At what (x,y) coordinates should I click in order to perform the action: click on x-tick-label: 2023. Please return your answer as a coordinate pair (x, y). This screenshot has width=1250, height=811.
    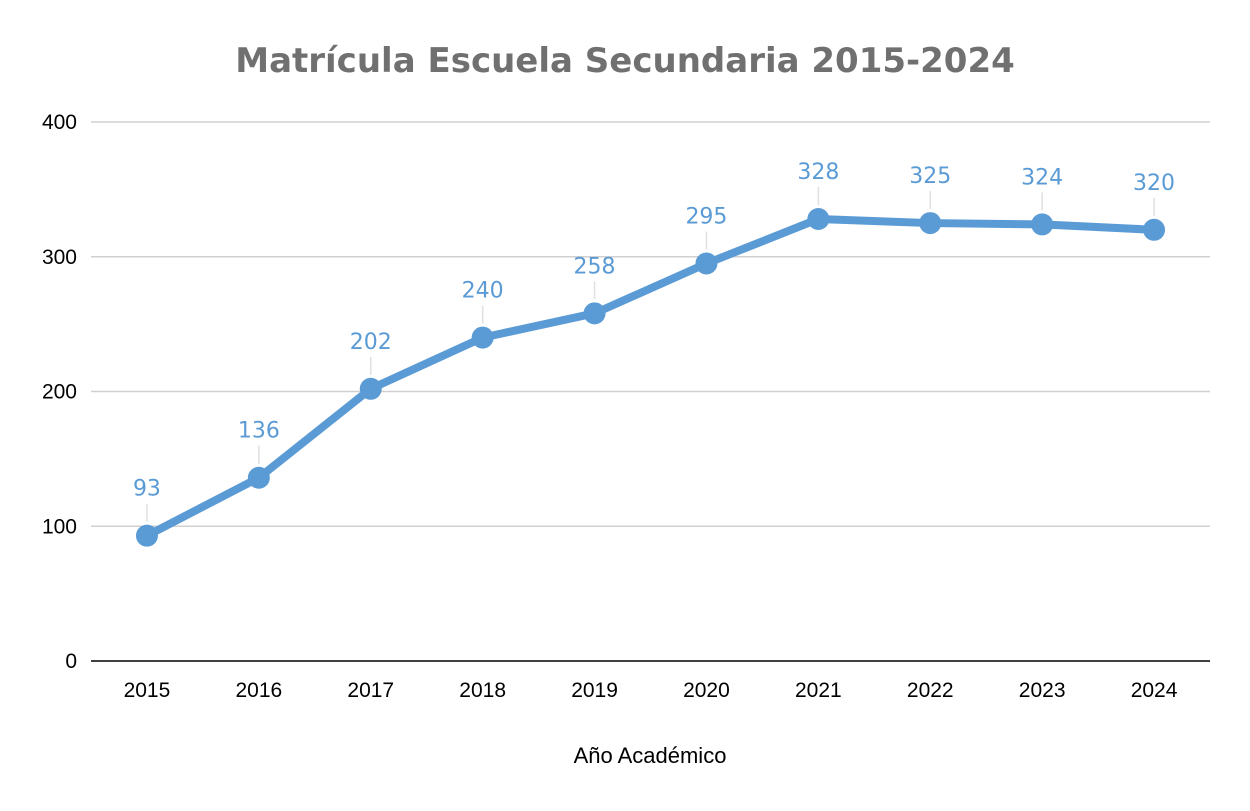
    Looking at the image, I should click on (1042, 690).